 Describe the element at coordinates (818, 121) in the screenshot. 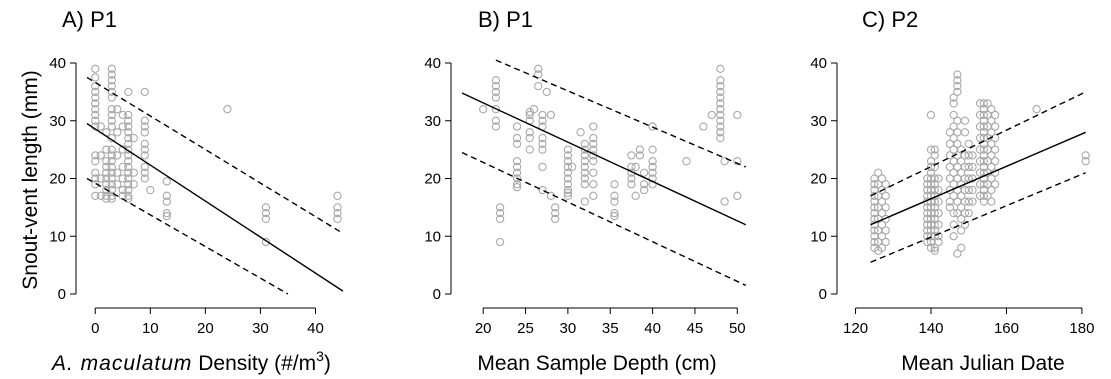

I see `panel-c-y-tick-label: 30` at that location.